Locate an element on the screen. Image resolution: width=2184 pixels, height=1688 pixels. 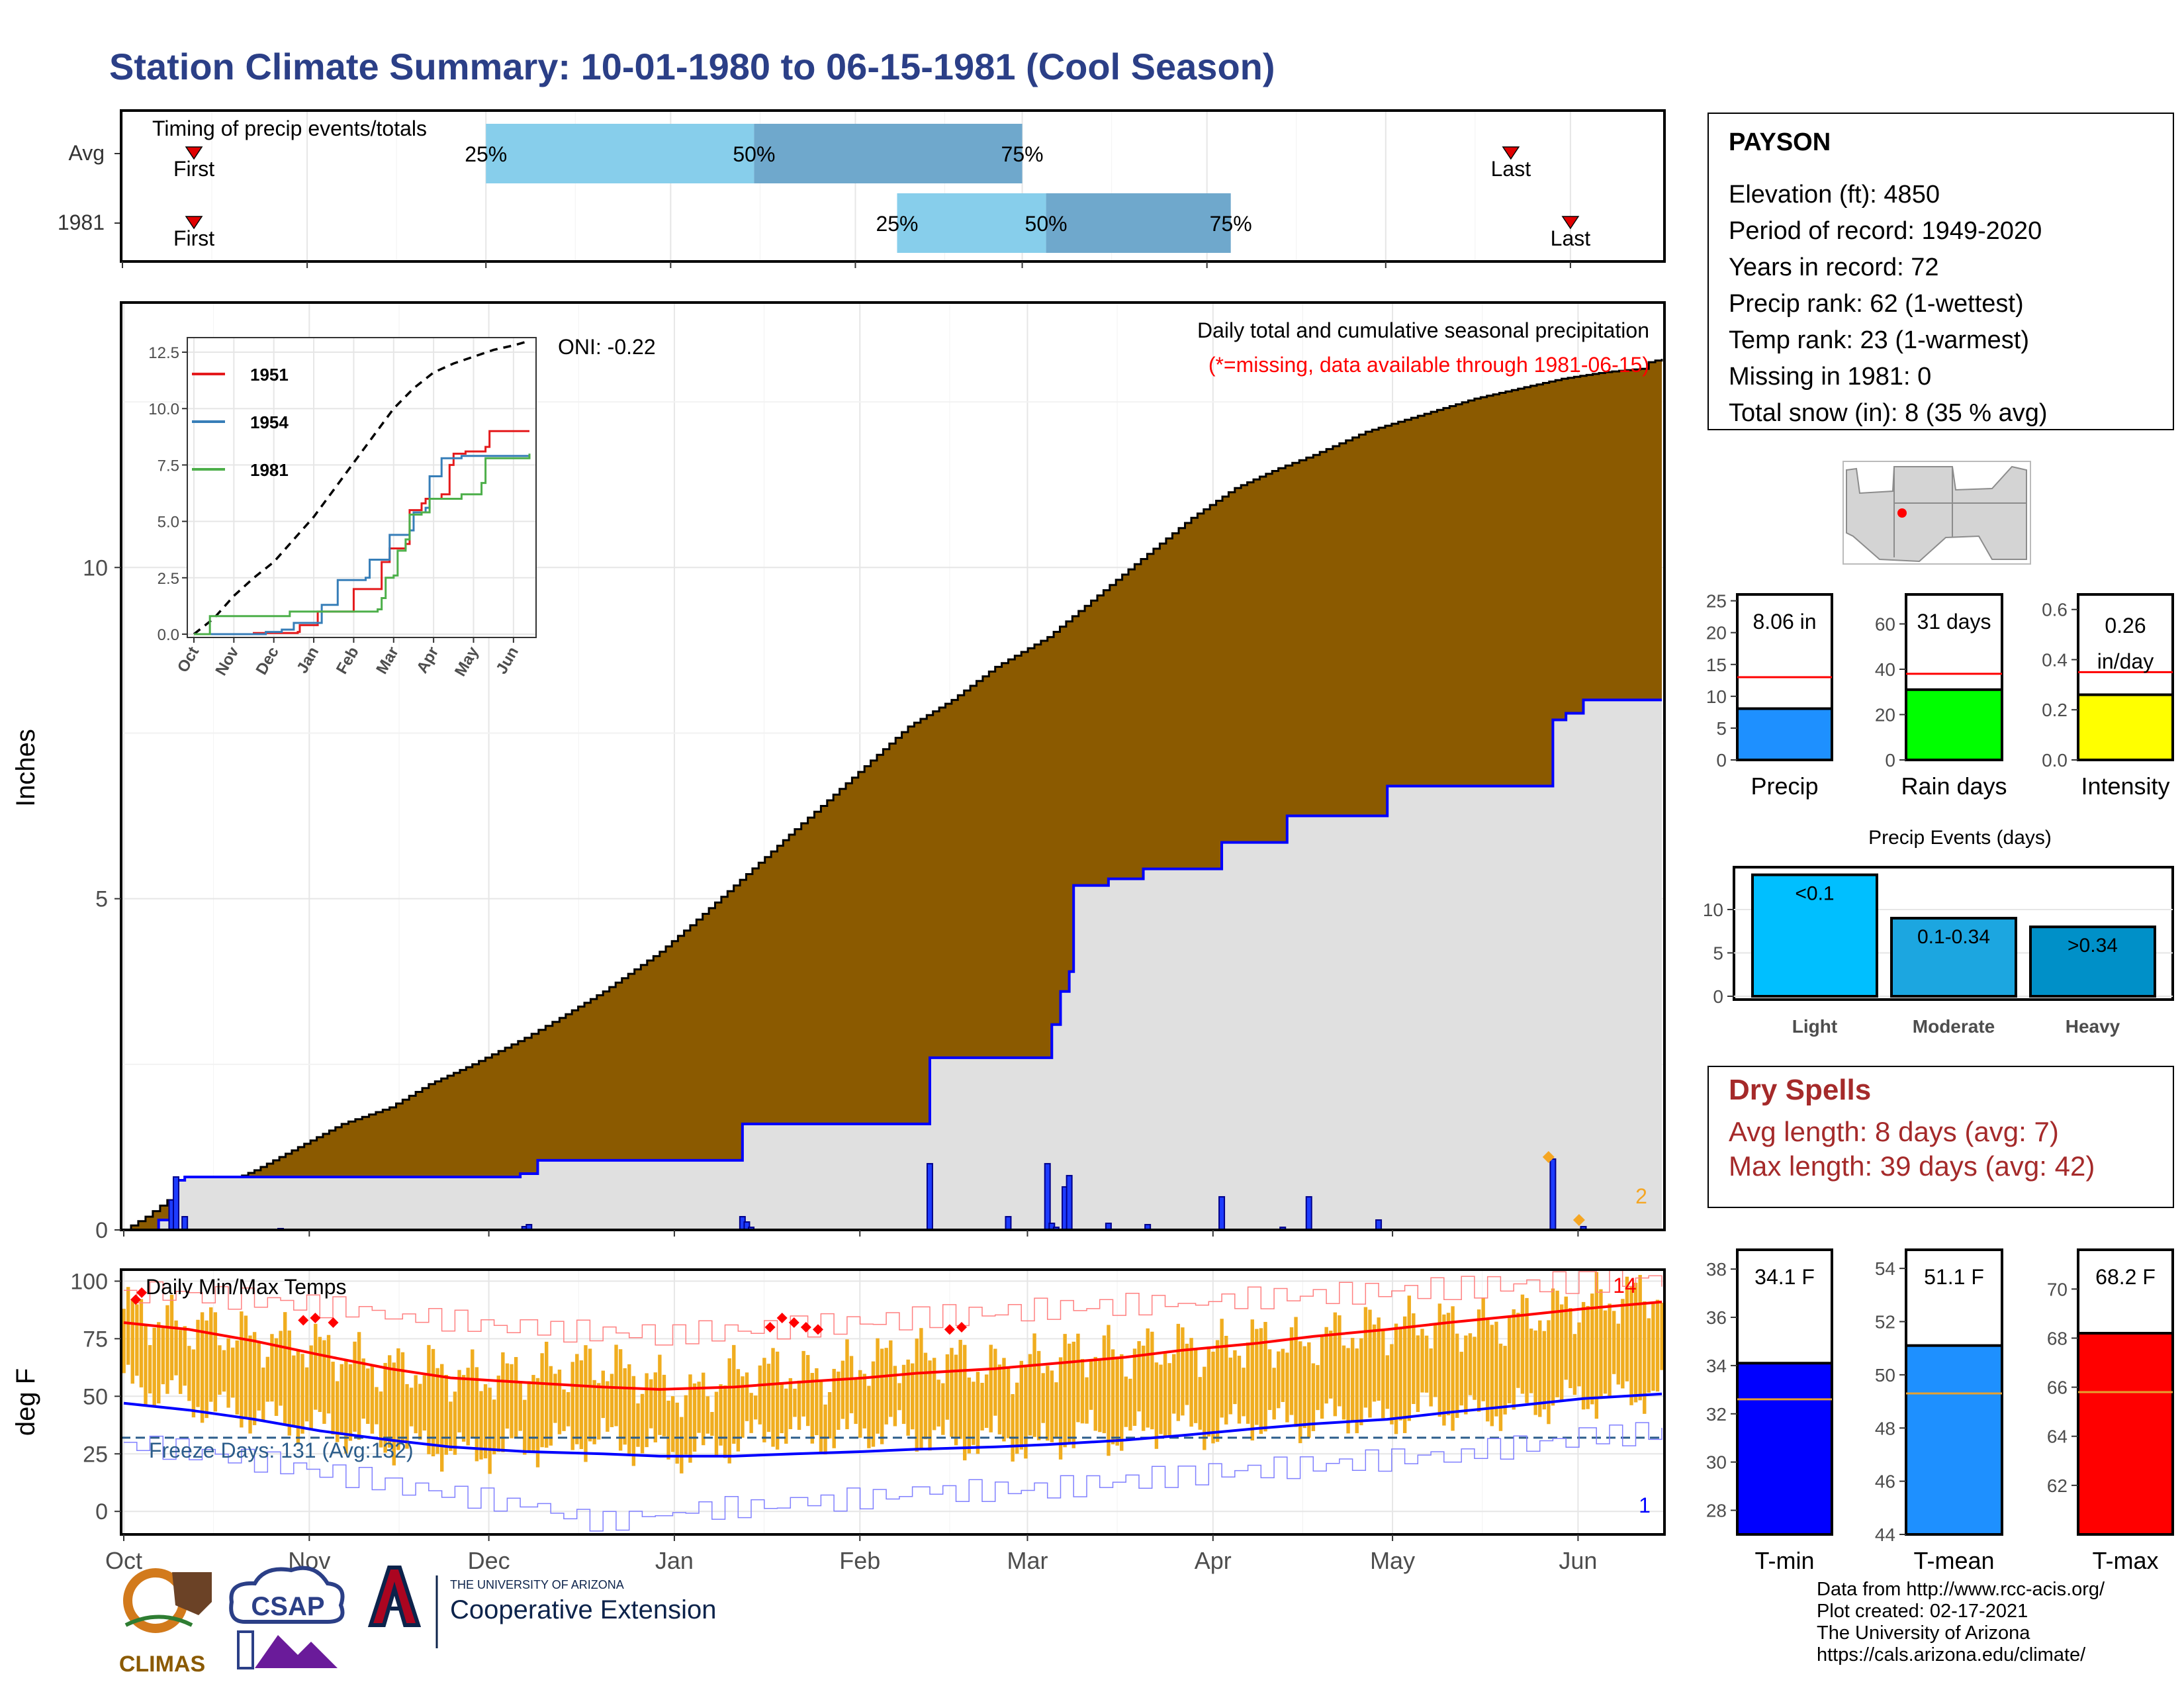
timing-title: Timing of precip events/totals is located at coordinates (289, 128).